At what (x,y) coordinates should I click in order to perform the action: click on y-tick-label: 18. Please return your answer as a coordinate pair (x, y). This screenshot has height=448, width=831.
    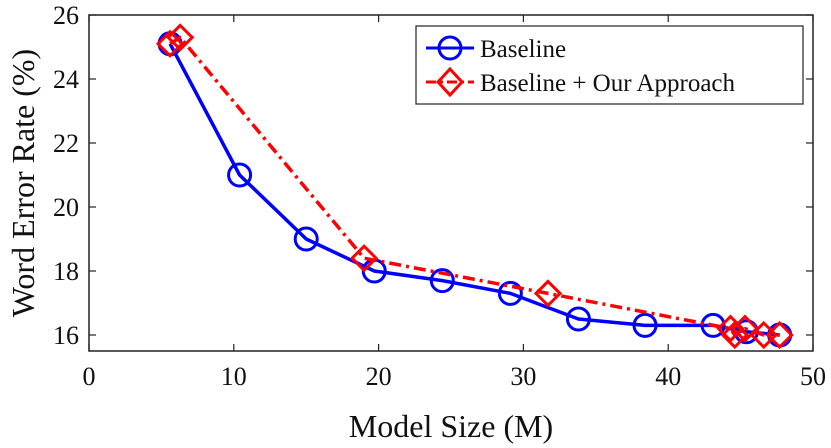
    Looking at the image, I should click on (66, 271).